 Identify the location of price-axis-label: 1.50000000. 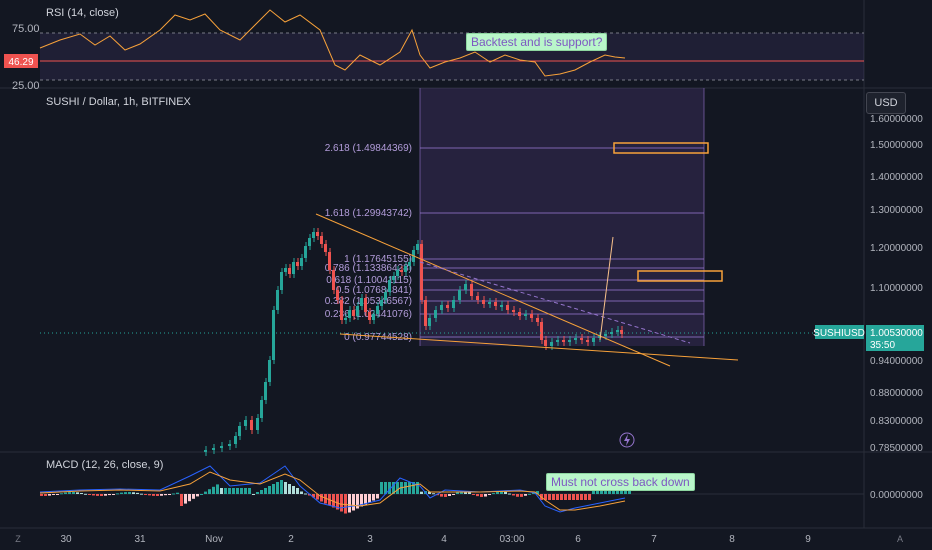
(896, 145).